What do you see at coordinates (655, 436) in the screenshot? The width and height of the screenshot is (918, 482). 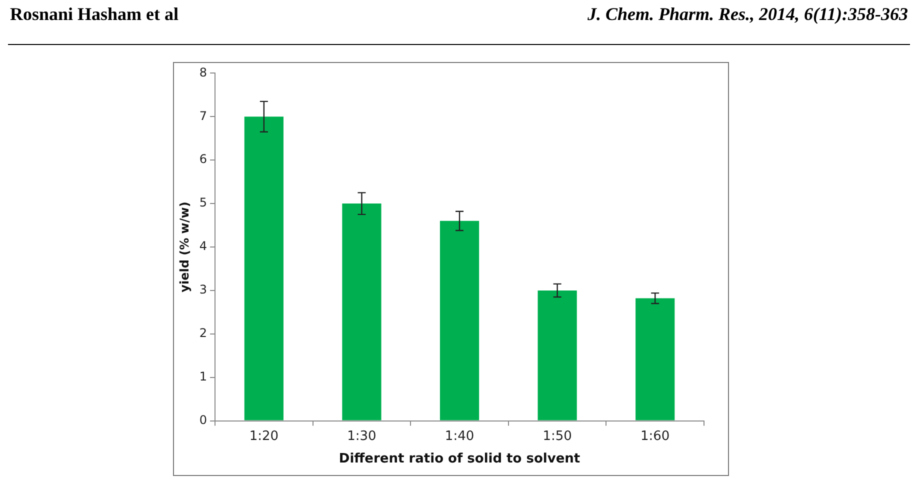 I see `x-tick-label: 1:60` at bounding box center [655, 436].